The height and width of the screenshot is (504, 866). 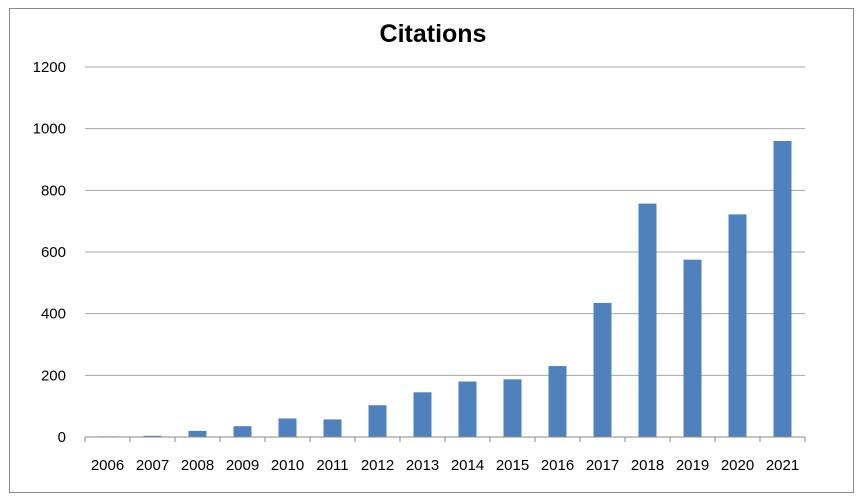 I want to click on y-tick-label: 1200, so click(x=49, y=67).